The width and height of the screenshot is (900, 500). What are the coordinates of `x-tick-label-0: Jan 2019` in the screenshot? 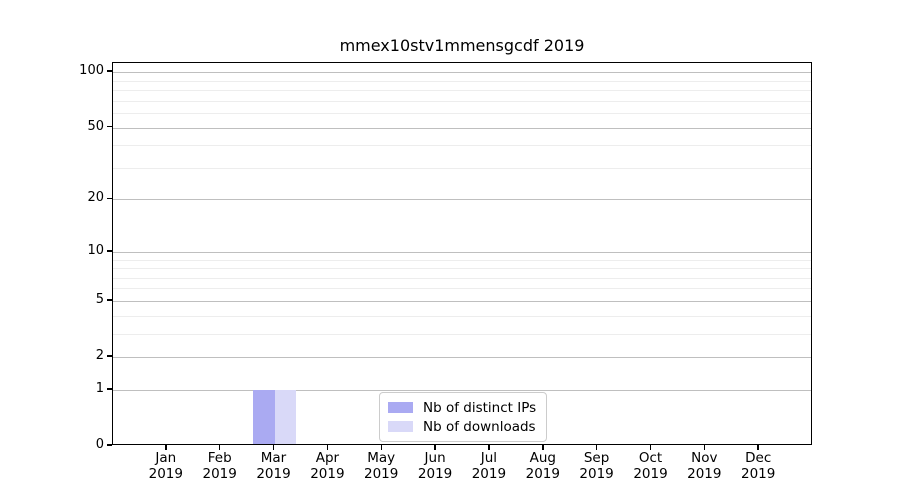 It's located at (165, 466).